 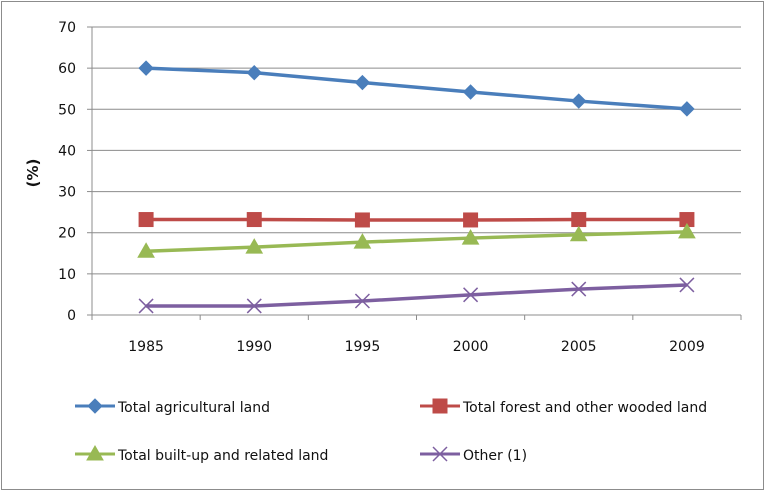 I want to click on legend-item: Total forest and other wooded land, so click(x=563, y=407).